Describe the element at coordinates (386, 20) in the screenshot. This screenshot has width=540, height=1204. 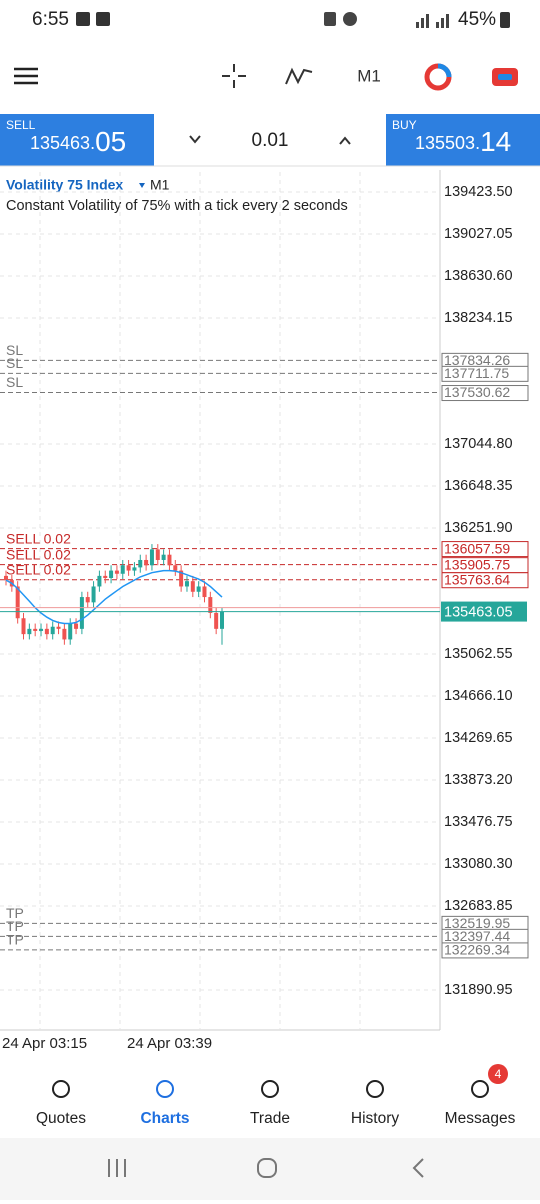
I see `signal-icons` at that location.